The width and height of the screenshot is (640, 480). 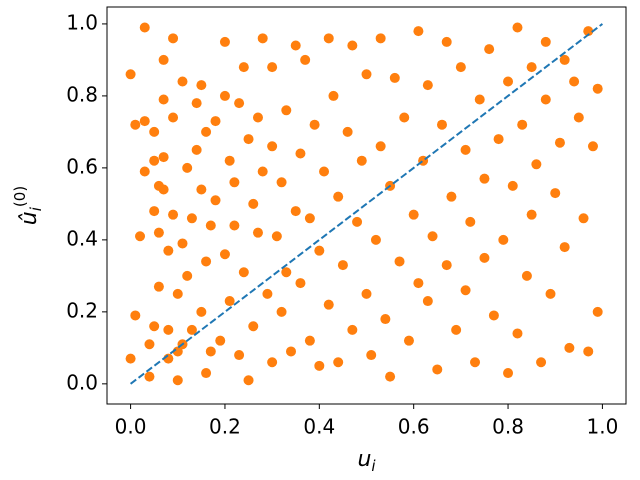 I want to click on x-tick-label: 0.0, so click(x=131, y=427).